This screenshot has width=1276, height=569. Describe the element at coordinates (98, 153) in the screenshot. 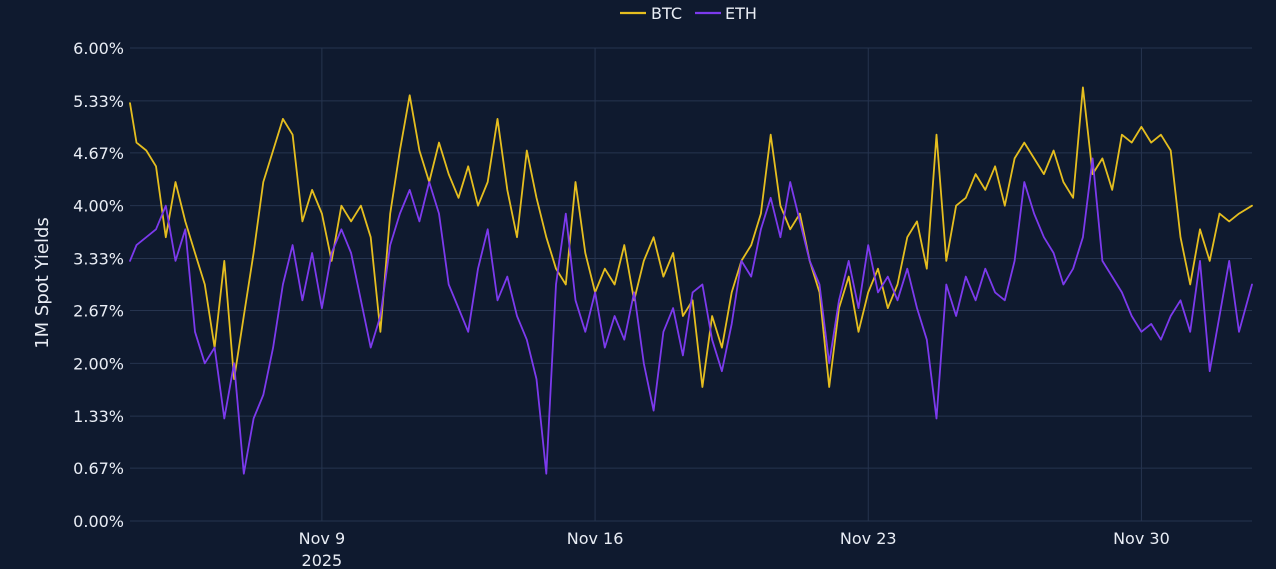

I see `y-tick-label: 4.67%` at that location.